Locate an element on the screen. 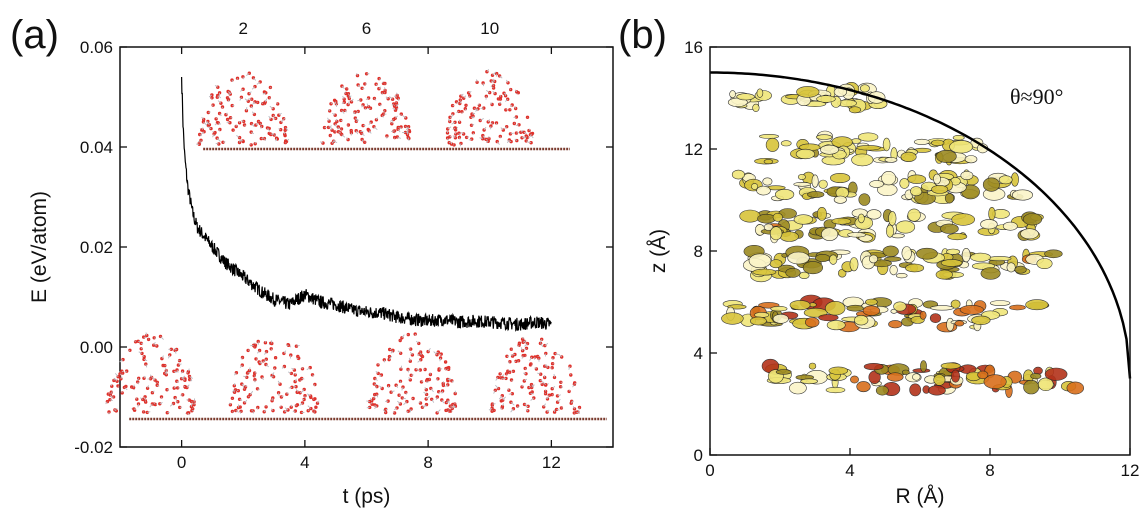 This screenshot has width=1145, height=513. y-tick-label: 0.06 is located at coordinates (96, 47).